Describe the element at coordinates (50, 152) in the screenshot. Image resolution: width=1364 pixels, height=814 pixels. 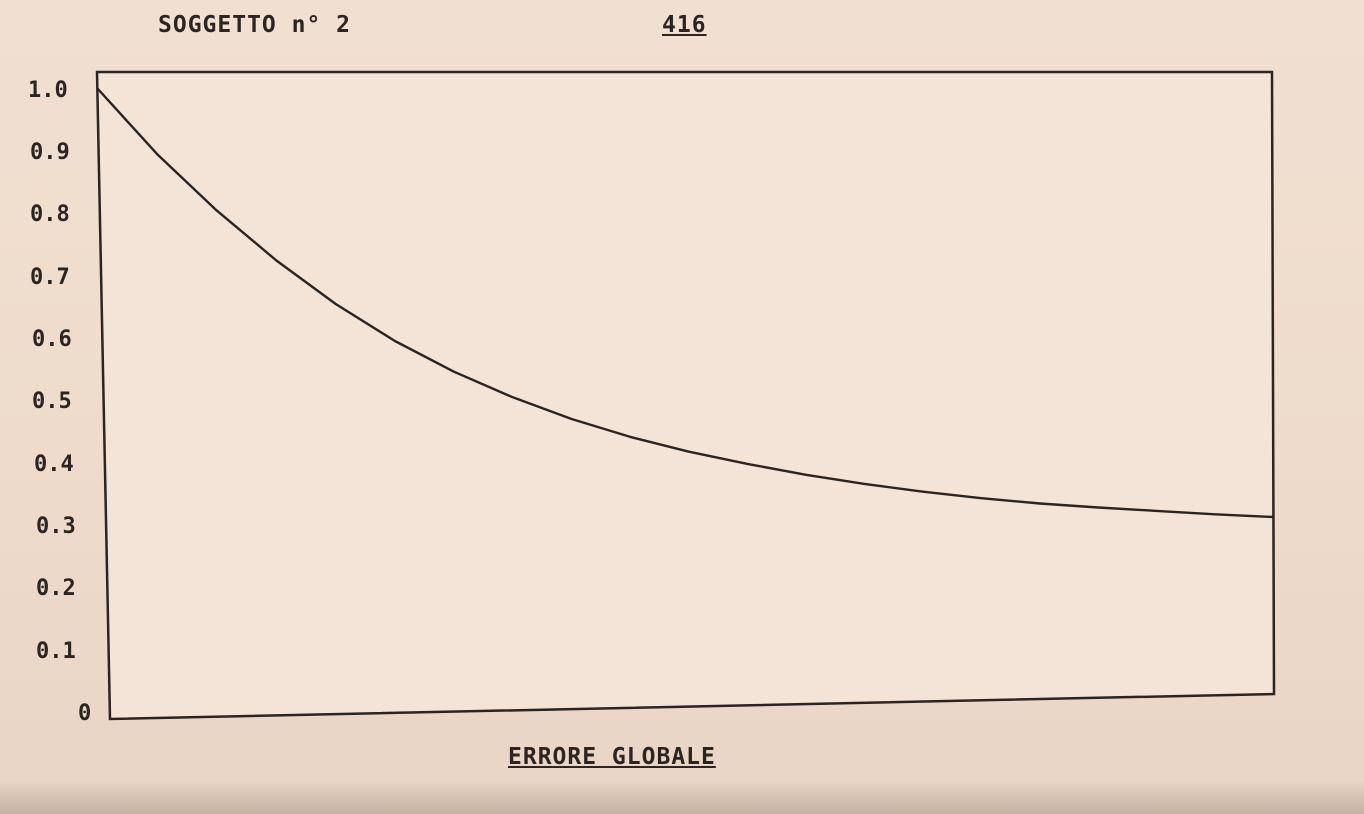
I see `y-tick-label: 0.9` at that location.